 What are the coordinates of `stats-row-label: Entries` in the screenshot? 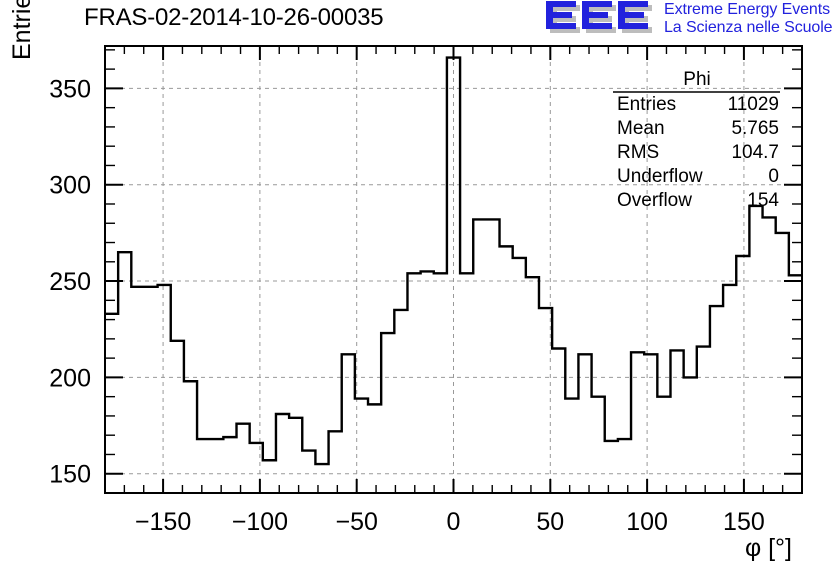 It's located at (646, 104).